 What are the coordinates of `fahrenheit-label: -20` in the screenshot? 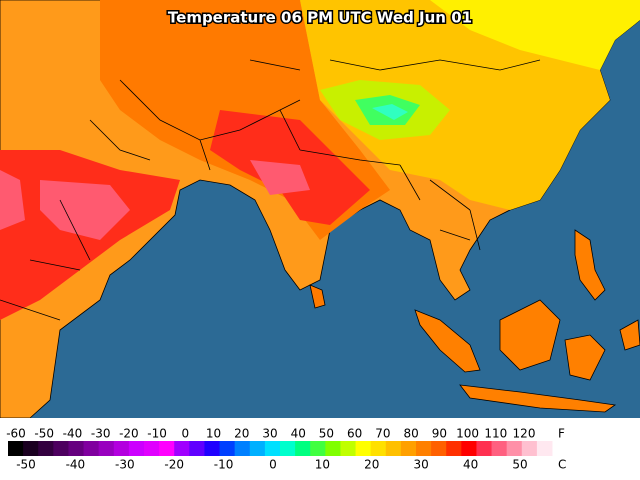 It's located at (129, 434).